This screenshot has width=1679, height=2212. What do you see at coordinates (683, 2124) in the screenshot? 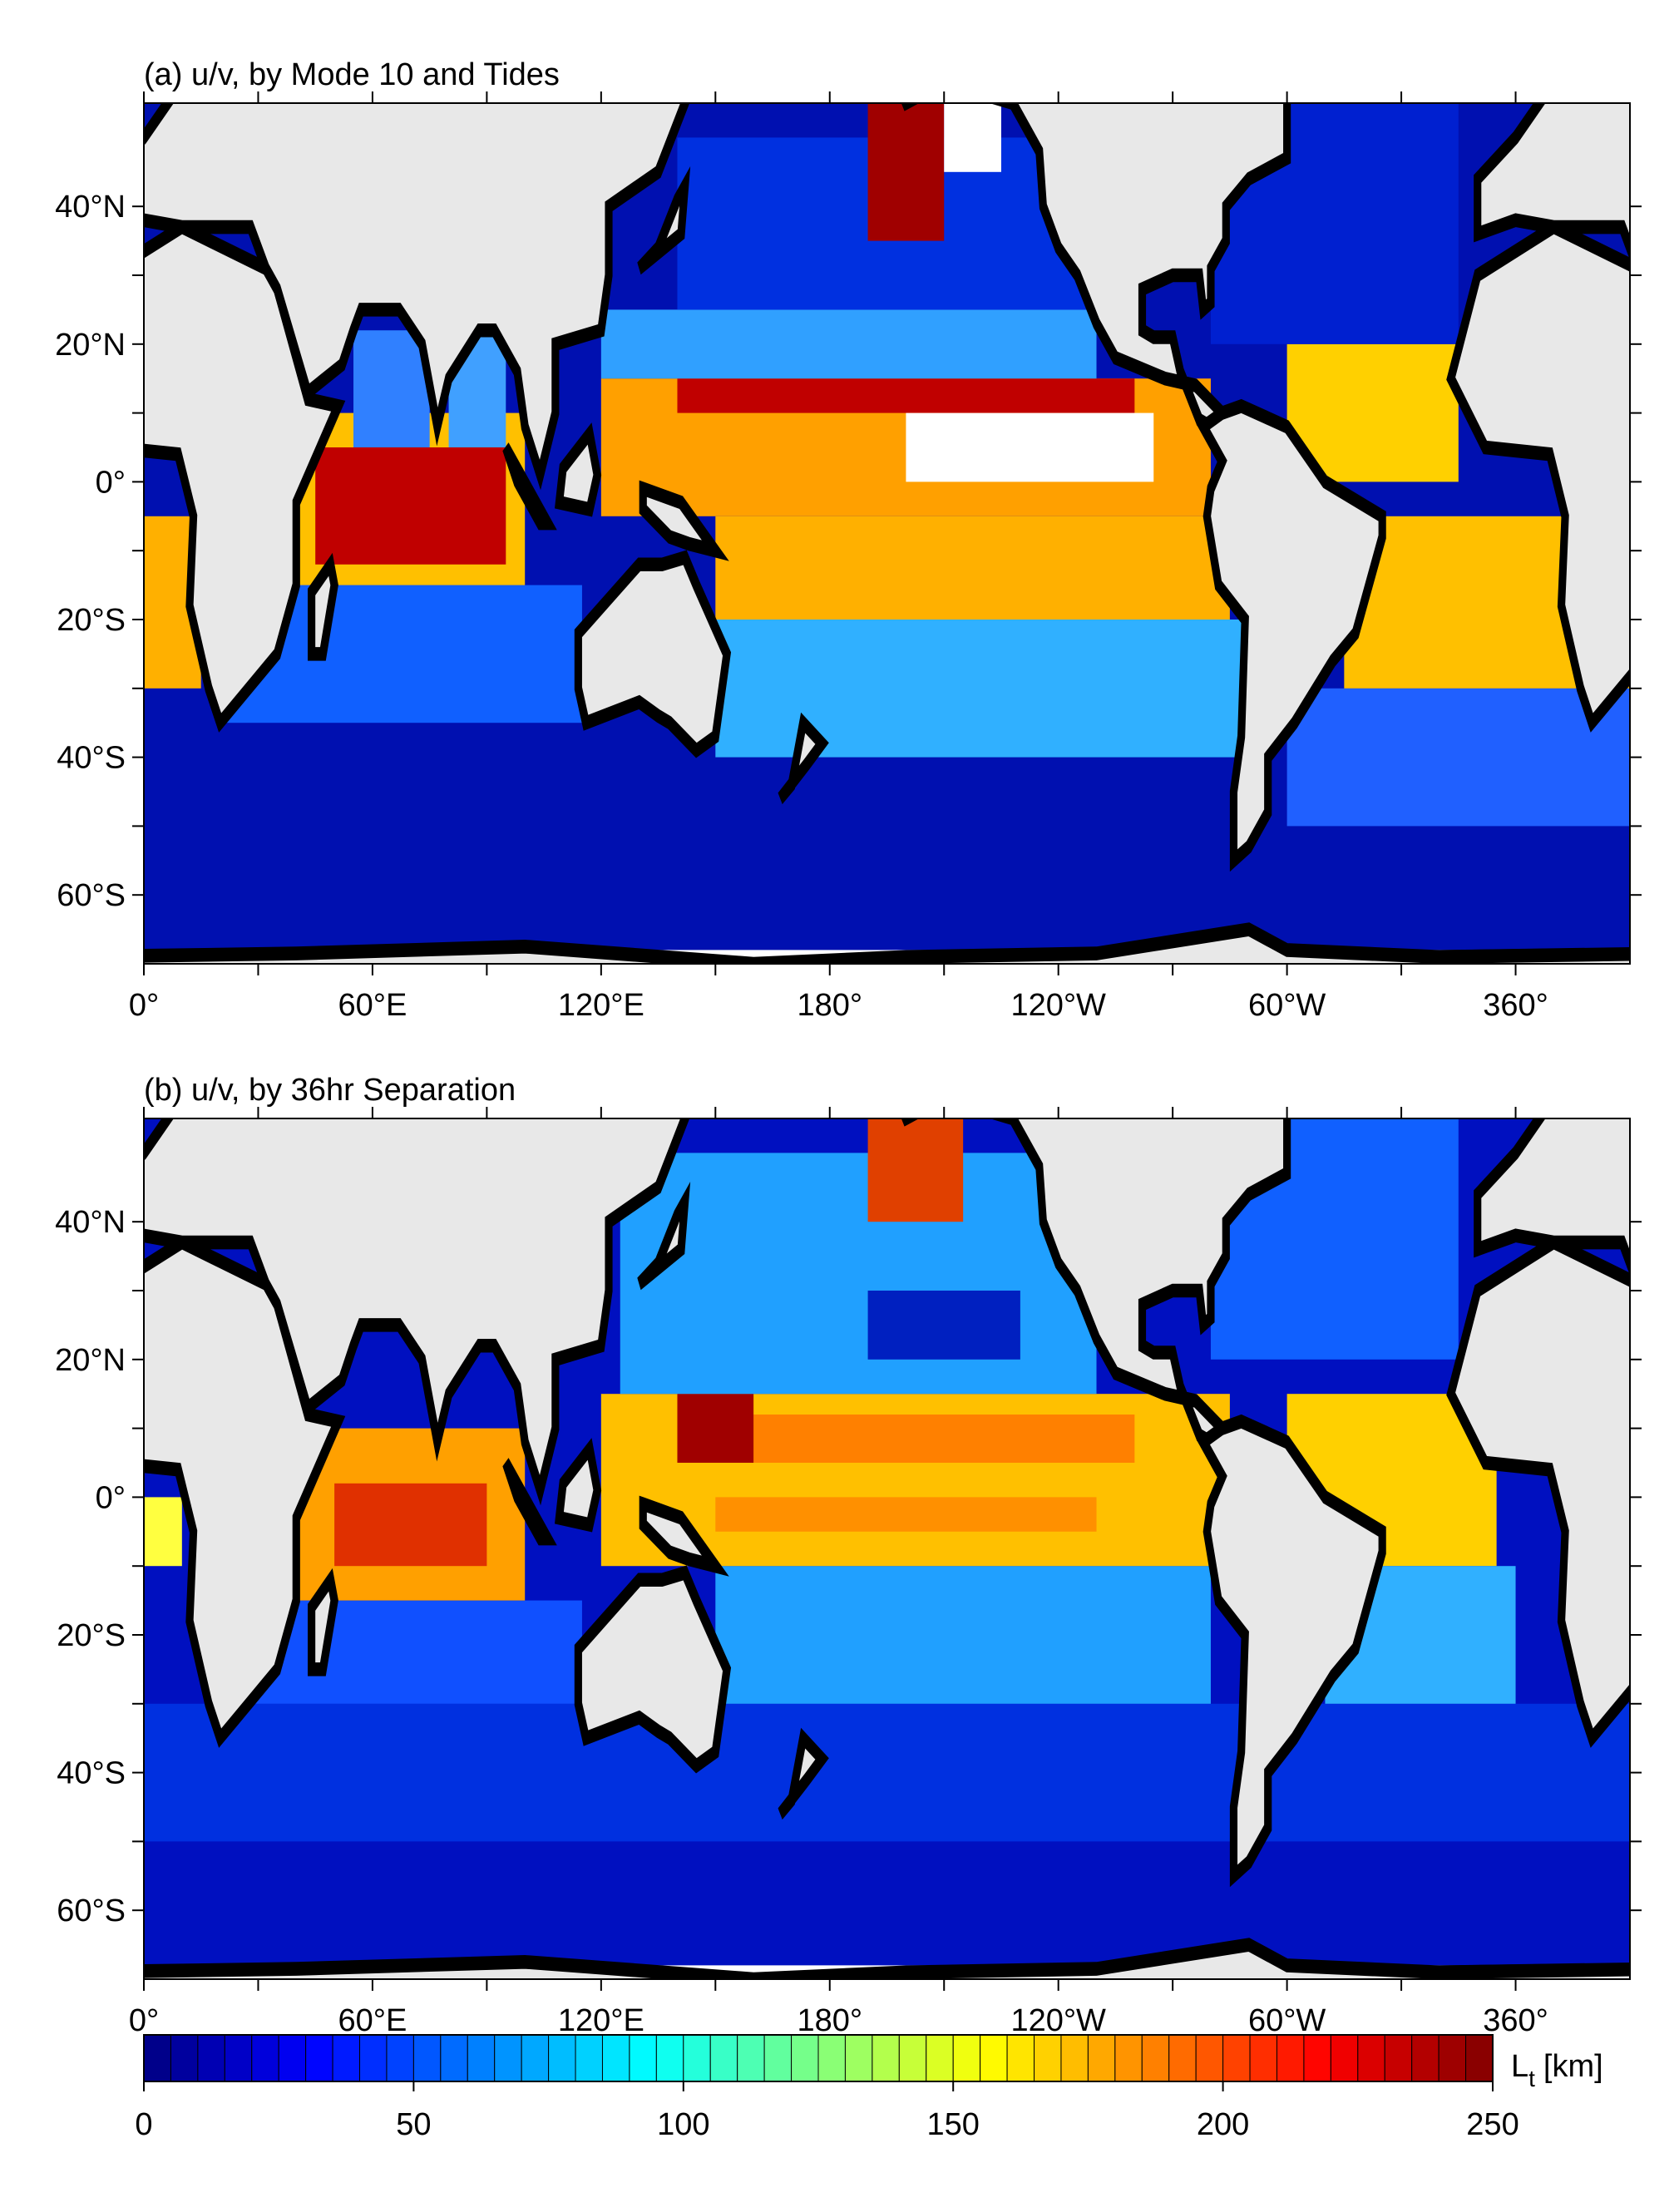
I see `colorbar-tick-label: 100` at bounding box center [683, 2124].